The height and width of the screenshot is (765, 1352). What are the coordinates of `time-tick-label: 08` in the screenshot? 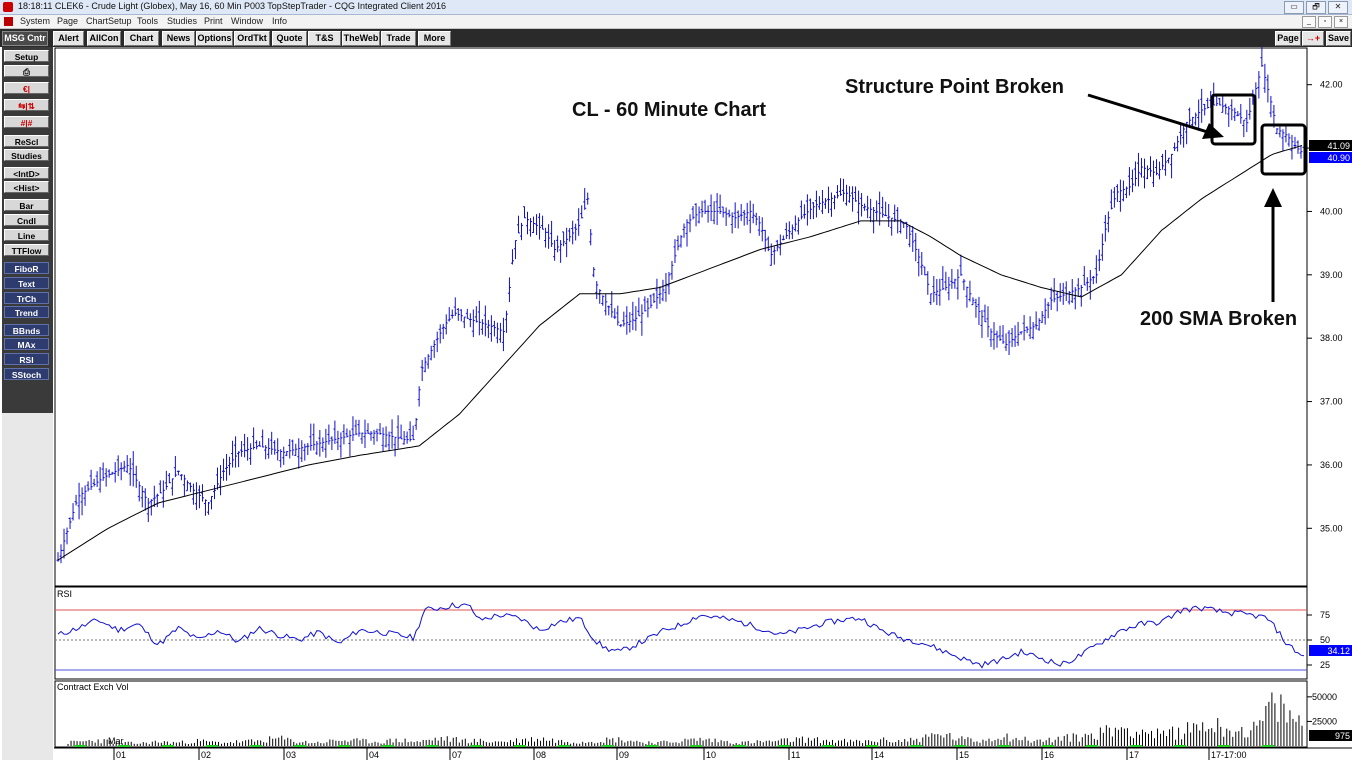 It's located at (541, 755).